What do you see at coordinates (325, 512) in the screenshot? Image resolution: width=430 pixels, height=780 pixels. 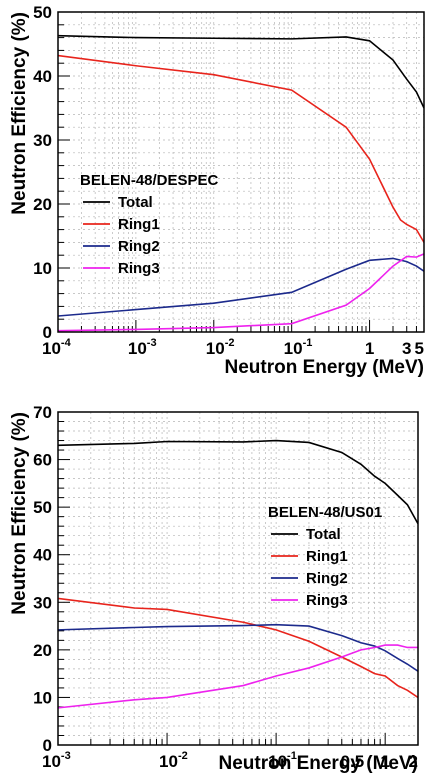 I see `legend-title: BELEN-48/US01` at bounding box center [325, 512].